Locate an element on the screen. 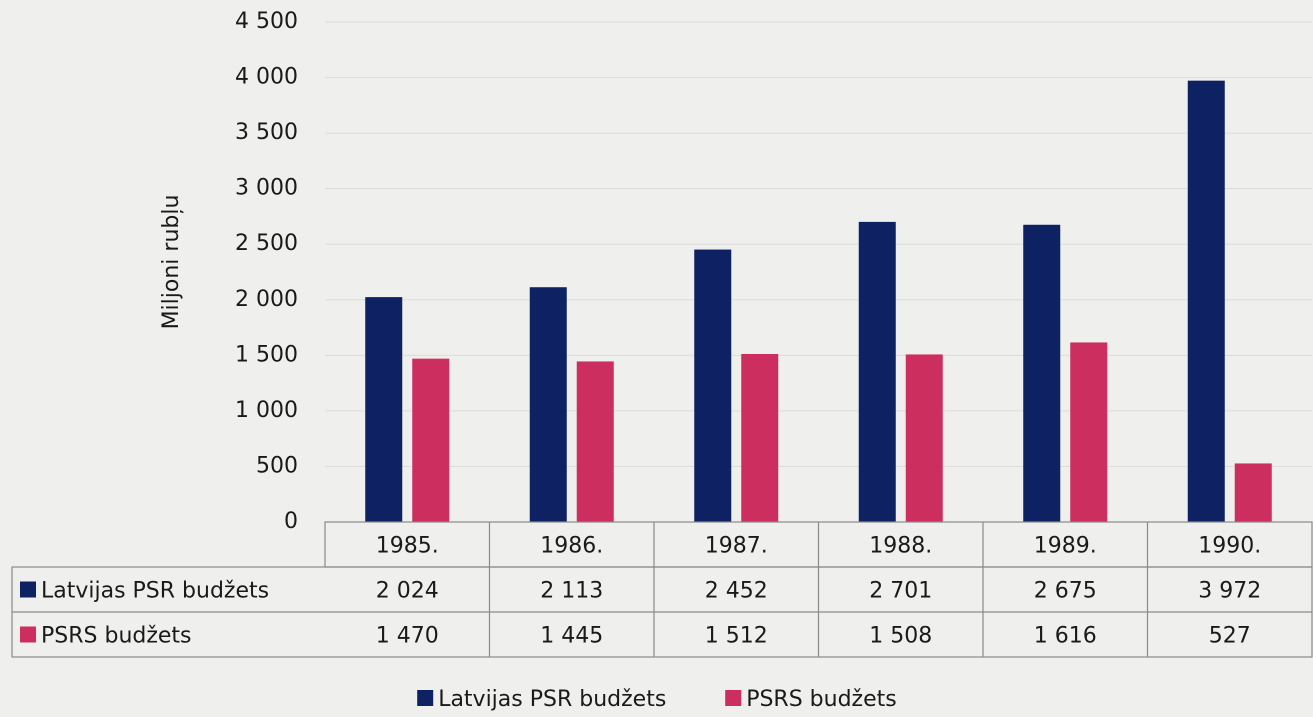 This screenshot has height=717, width=1313. table-value: 1 508 is located at coordinates (900, 636).